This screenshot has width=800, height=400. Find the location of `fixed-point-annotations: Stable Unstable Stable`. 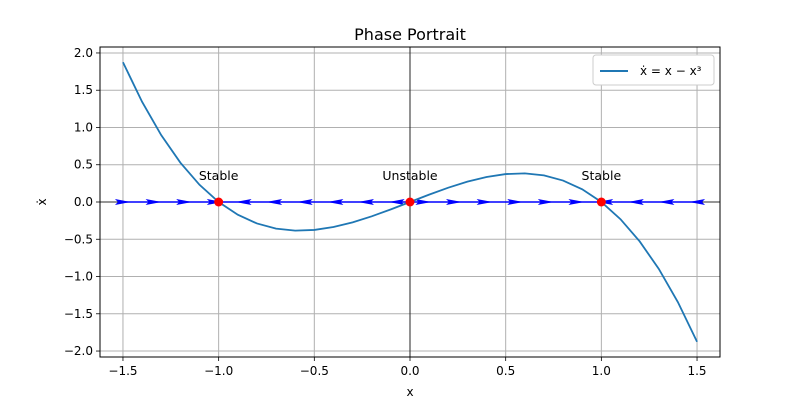

fixed-point-annotations: Stable Unstable Stable is located at coordinates (410, 175).